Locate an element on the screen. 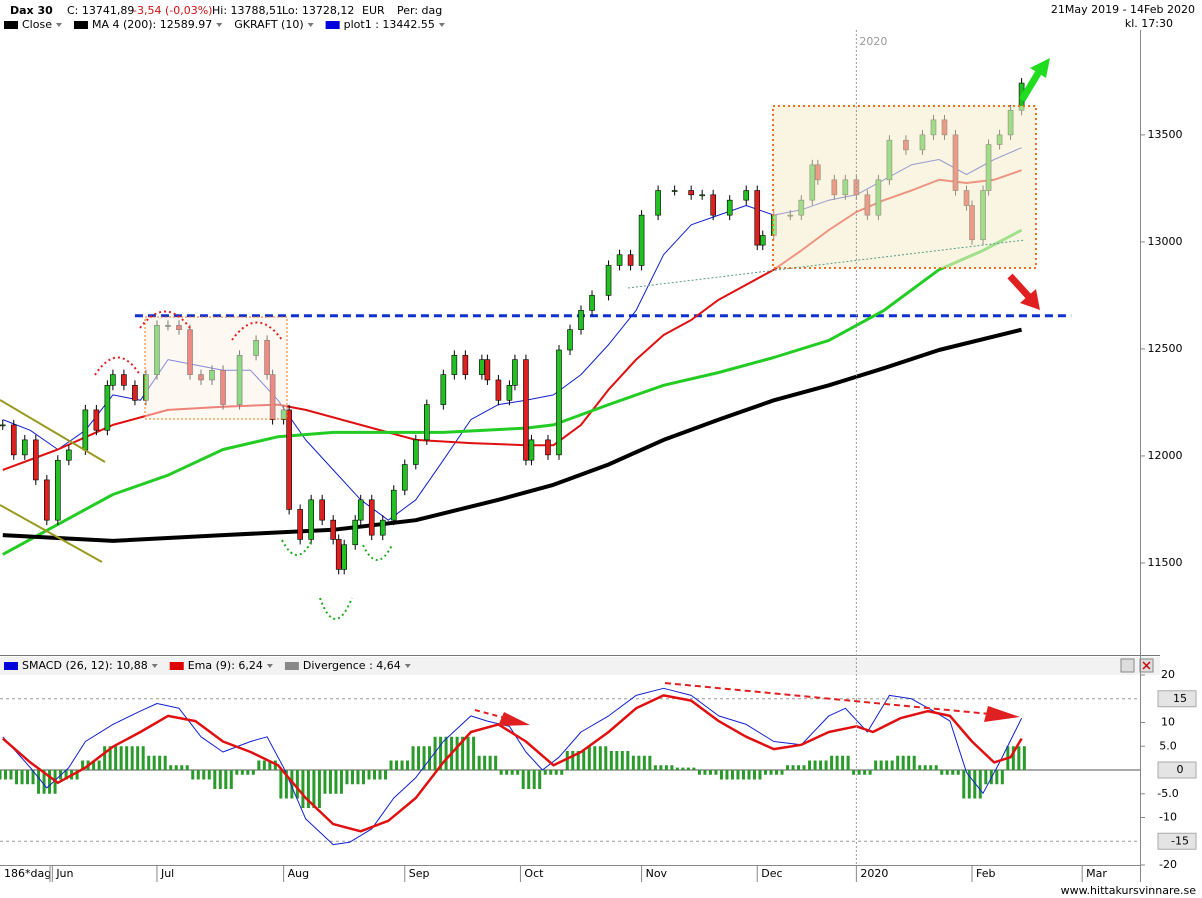 Image resolution: width=1202 pixels, height=898 pixels. up-arrow is located at coordinates (1031, 85).